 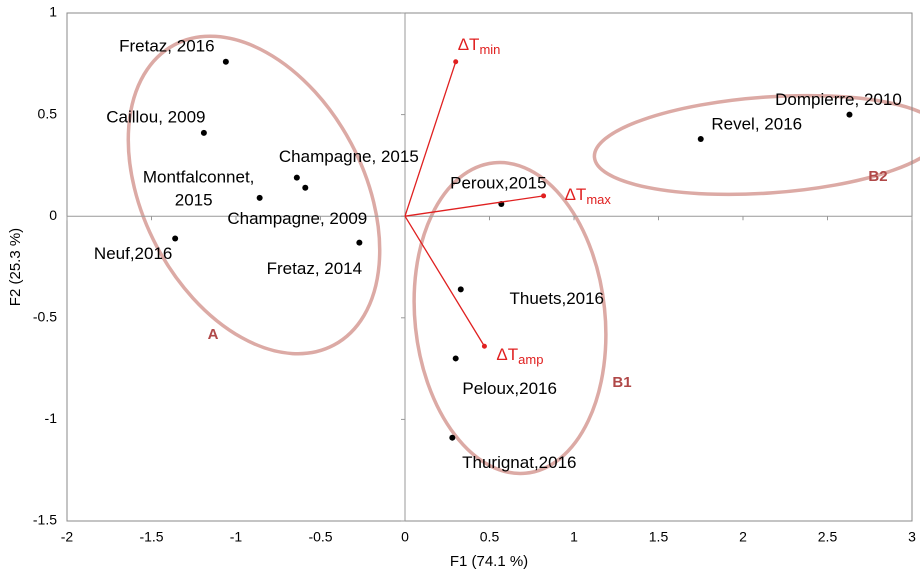 What do you see at coordinates (838, 99) in the screenshot?
I see `point-label: Dompierre, 2010` at bounding box center [838, 99].